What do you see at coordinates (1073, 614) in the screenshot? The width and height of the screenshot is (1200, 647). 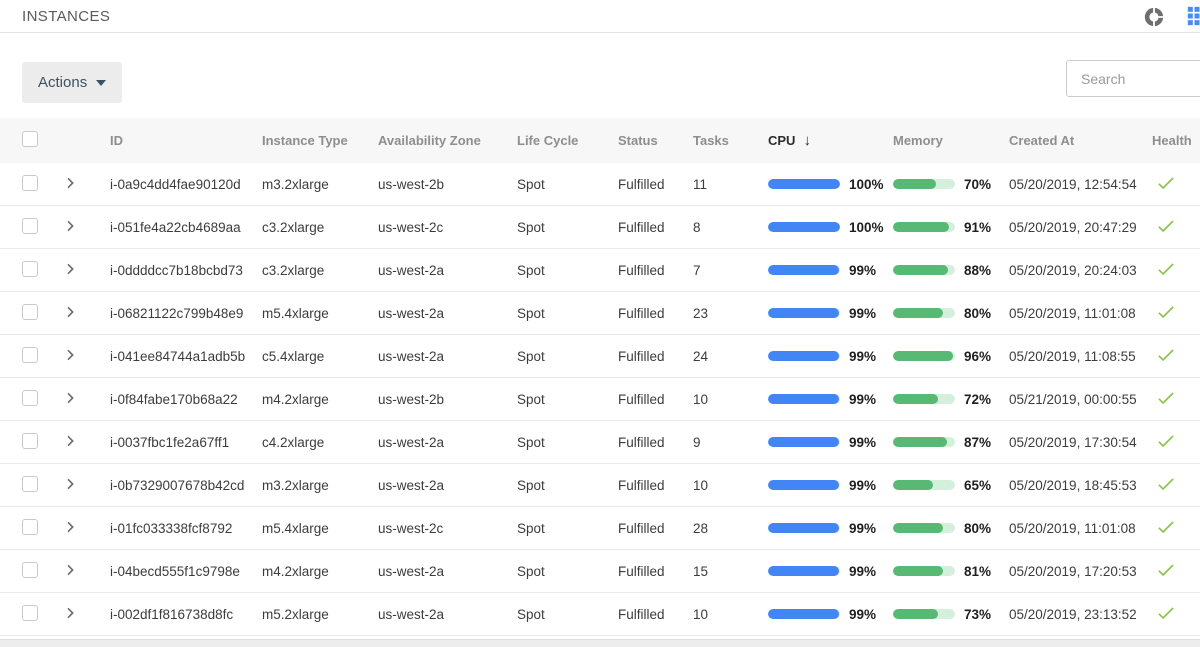 I see `created-at: 05/20/2019, 23:13:52` at bounding box center [1073, 614].